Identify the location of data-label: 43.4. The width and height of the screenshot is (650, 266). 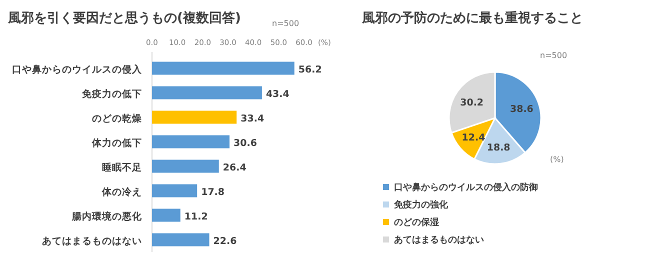
(278, 94).